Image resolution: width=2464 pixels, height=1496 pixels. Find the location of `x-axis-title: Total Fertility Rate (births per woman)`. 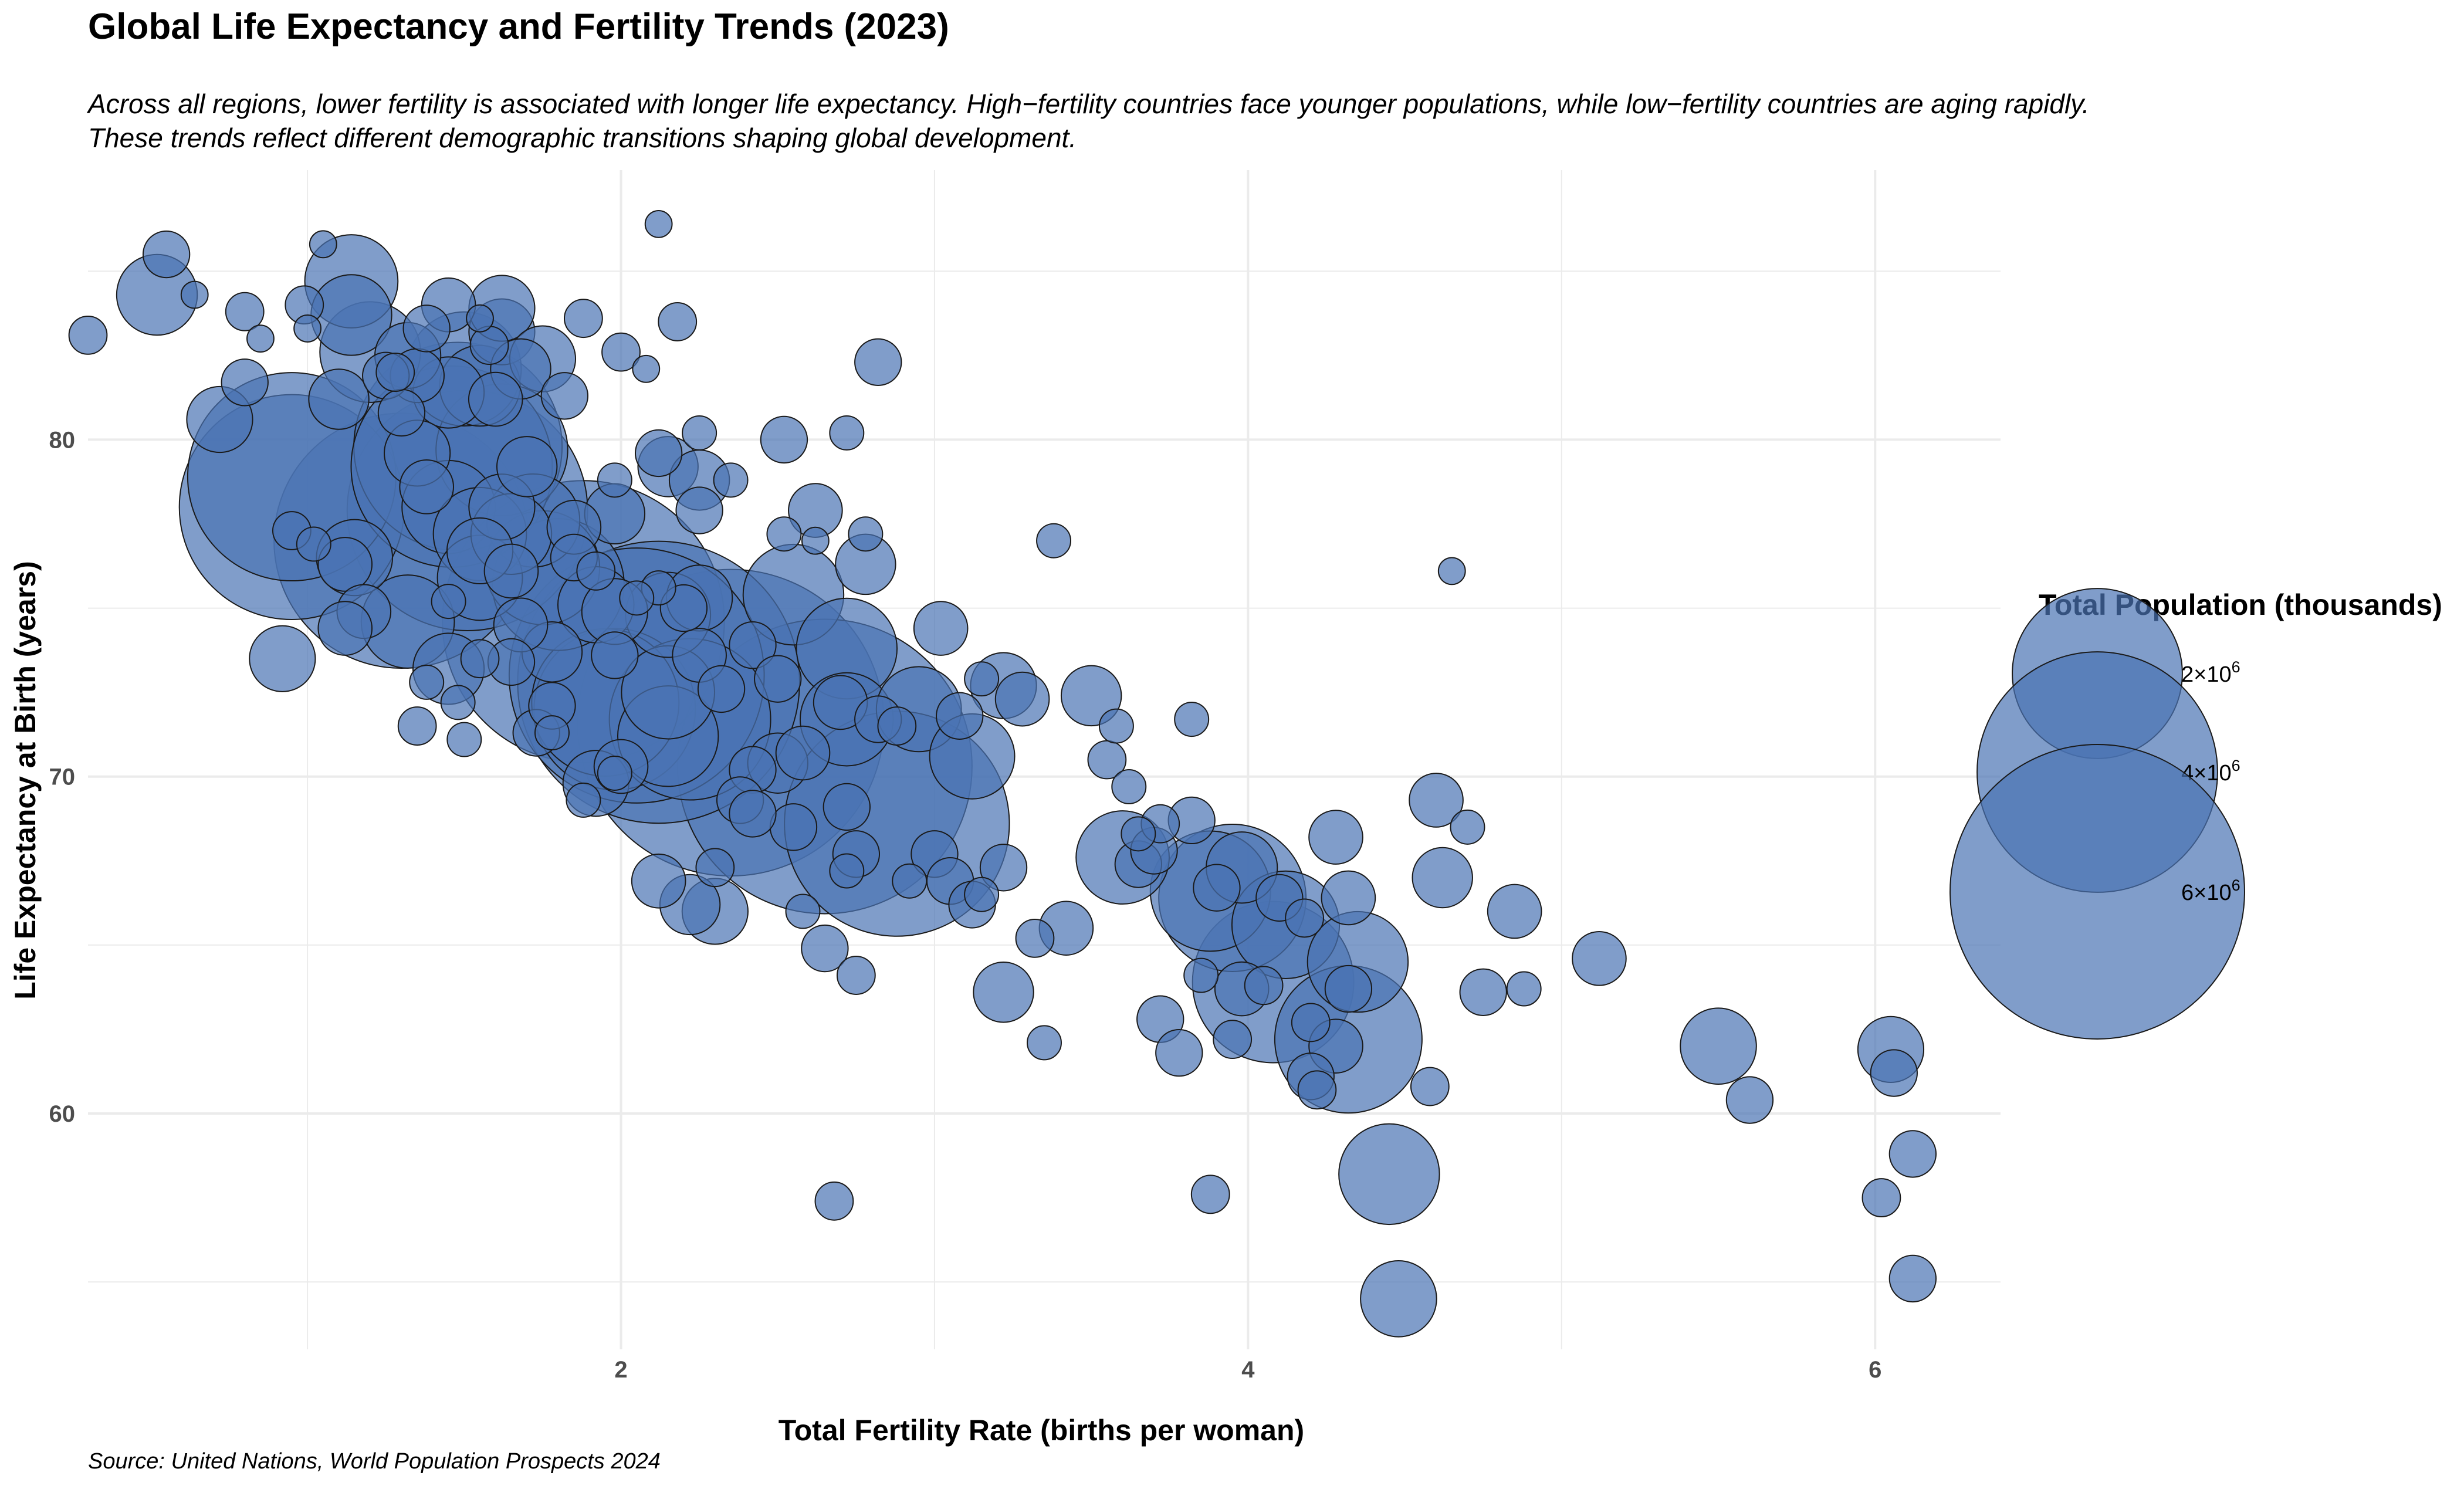

x-axis-title: Total Fertility Rate (births per woman) is located at coordinates (1041, 1431).